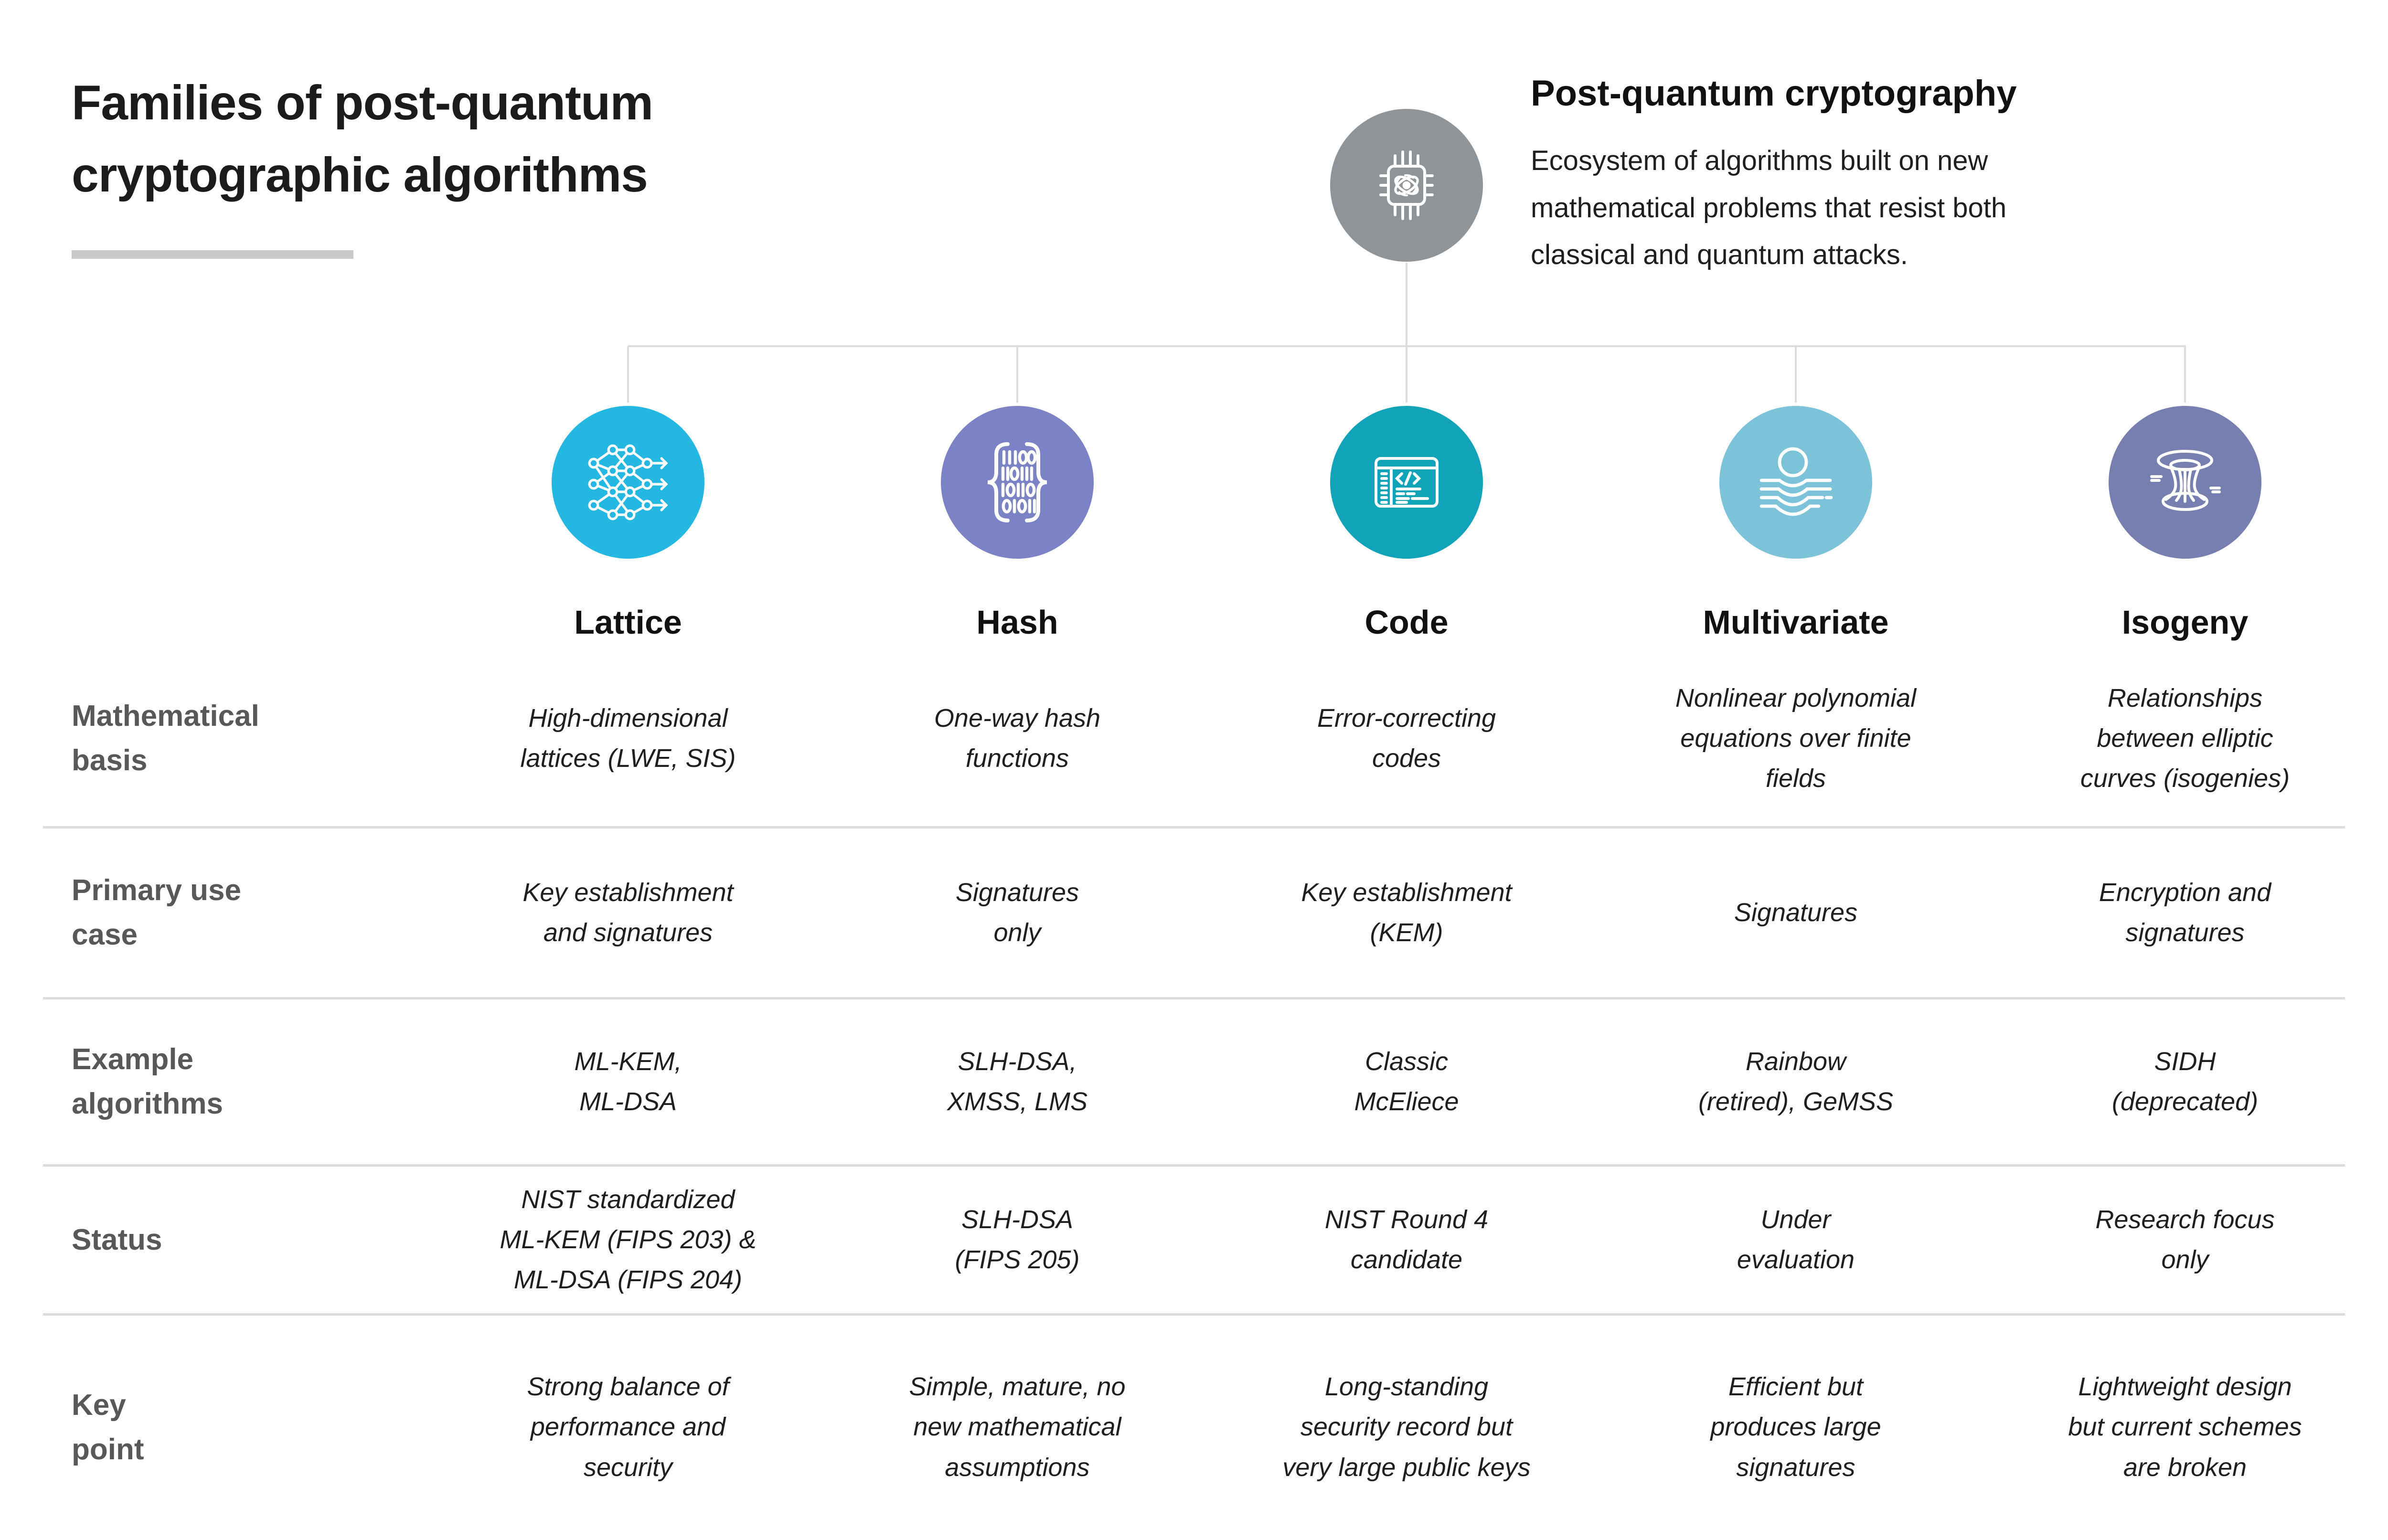 Image resolution: width=2388 pixels, height=1540 pixels. What do you see at coordinates (165, 738) in the screenshot?
I see `row-label: Mathematical basis` at bounding box center [165, 738].